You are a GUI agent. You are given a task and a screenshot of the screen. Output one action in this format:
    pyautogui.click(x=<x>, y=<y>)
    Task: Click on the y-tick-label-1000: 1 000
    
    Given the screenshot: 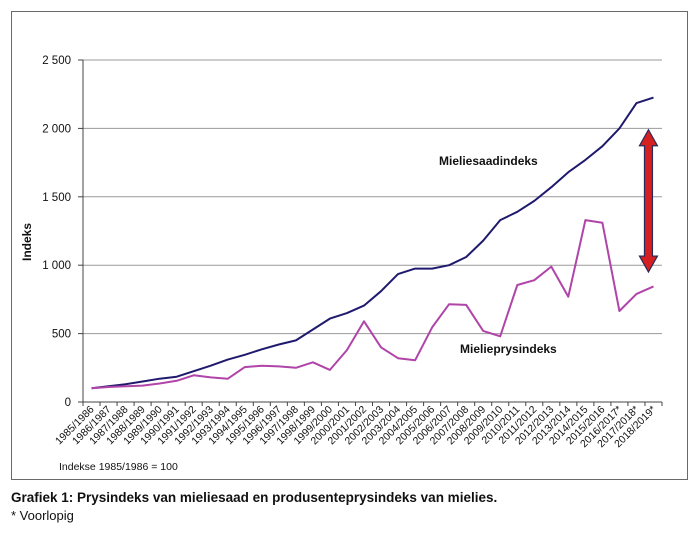 What is the action you would take?
    pyautogui.click(x=56, y=266)
    